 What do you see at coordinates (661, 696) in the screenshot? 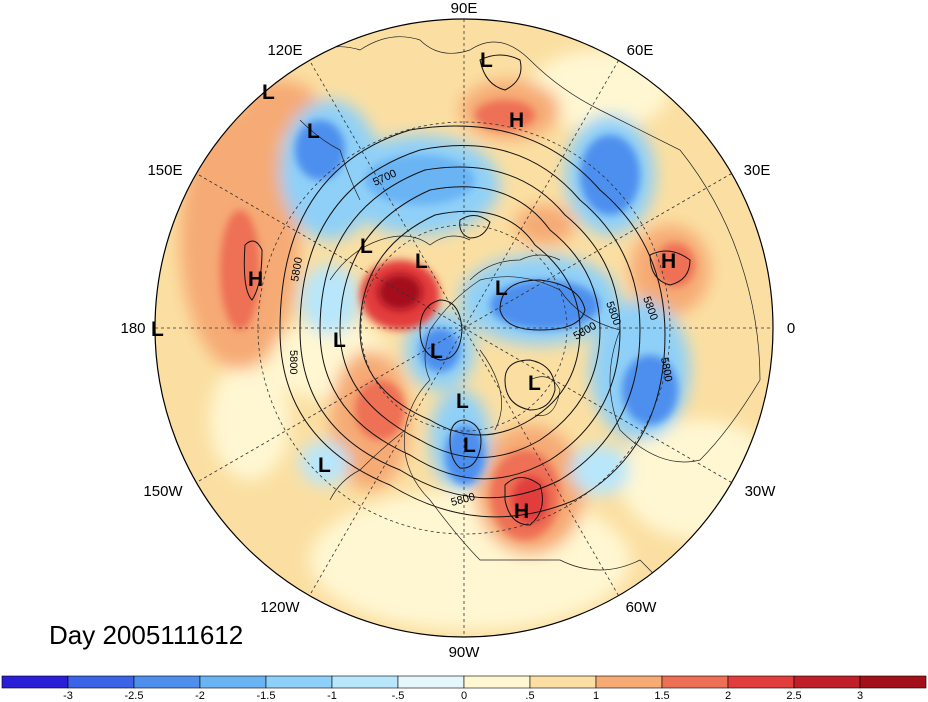
I see `colorbar-tick-label: 1.5` at bounding box center [661, 696].